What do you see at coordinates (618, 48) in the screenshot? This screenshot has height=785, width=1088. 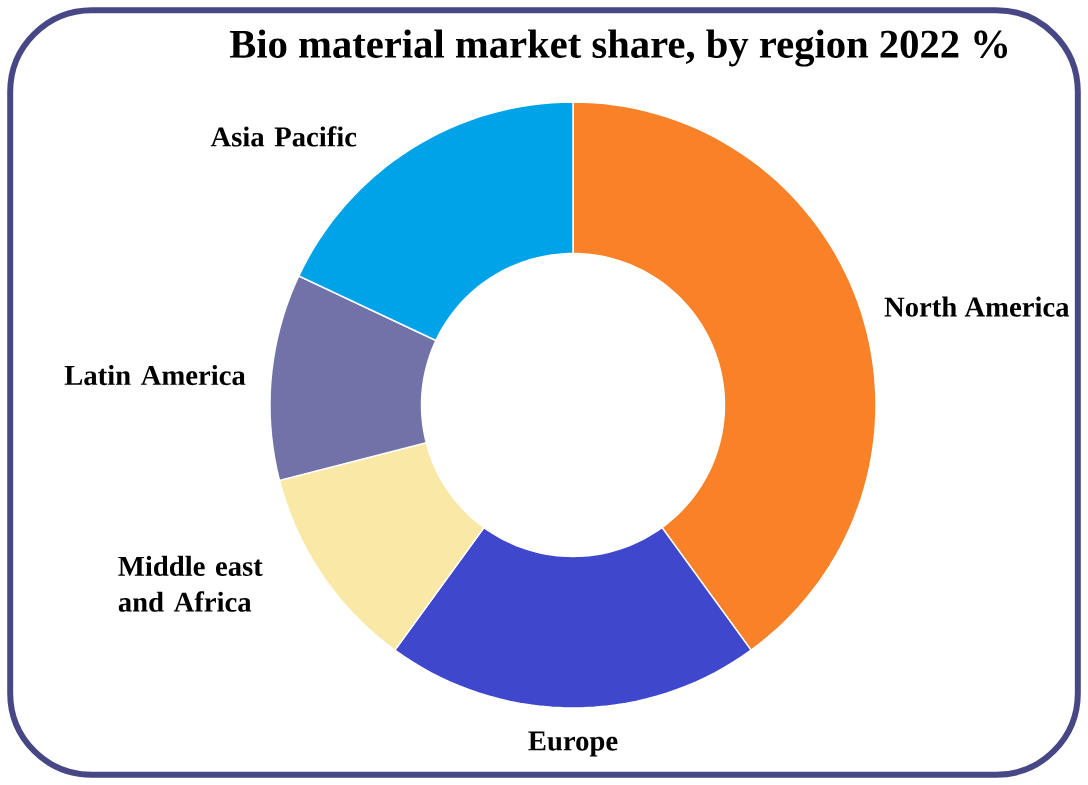 I see `chart-title: Bio material market share, by region 2022 %` at bounding box center [618, 48].